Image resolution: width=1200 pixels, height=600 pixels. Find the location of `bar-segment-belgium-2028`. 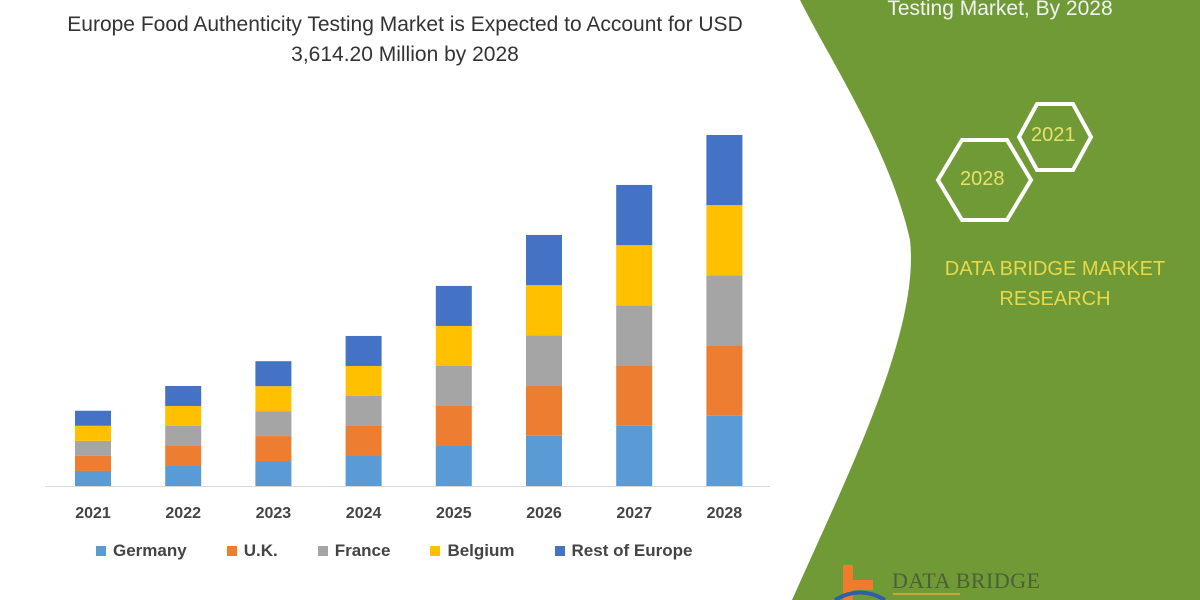

bar-segment-belgium-2028 is located at coordinates (724, 240).